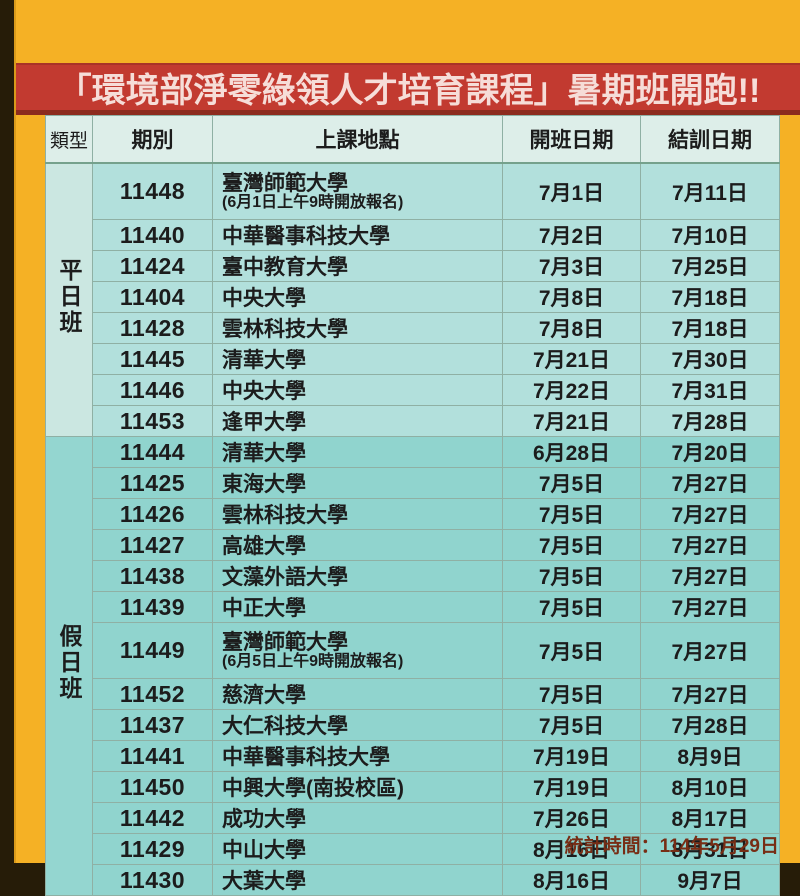 This screenshot has width=800, height=896. Describe the element at coordinates (710, 787) in the screenshot. I see `end-date: 8月10日` at that location.